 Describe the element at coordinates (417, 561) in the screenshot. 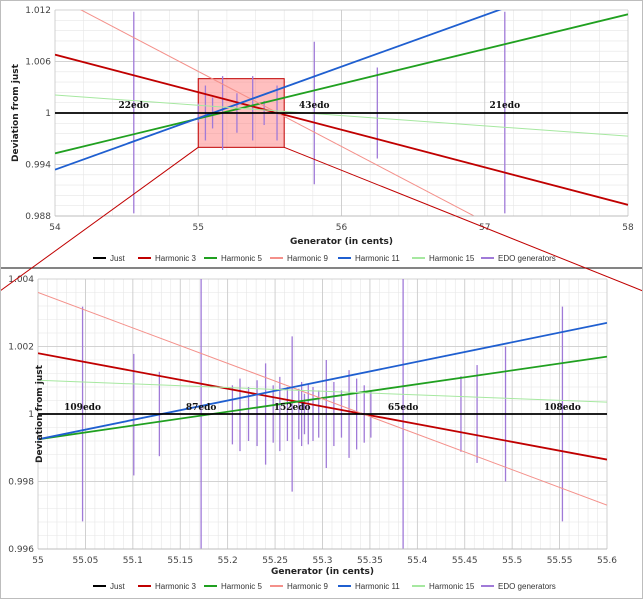

I see `x-tick-label: 55.4` at that location.